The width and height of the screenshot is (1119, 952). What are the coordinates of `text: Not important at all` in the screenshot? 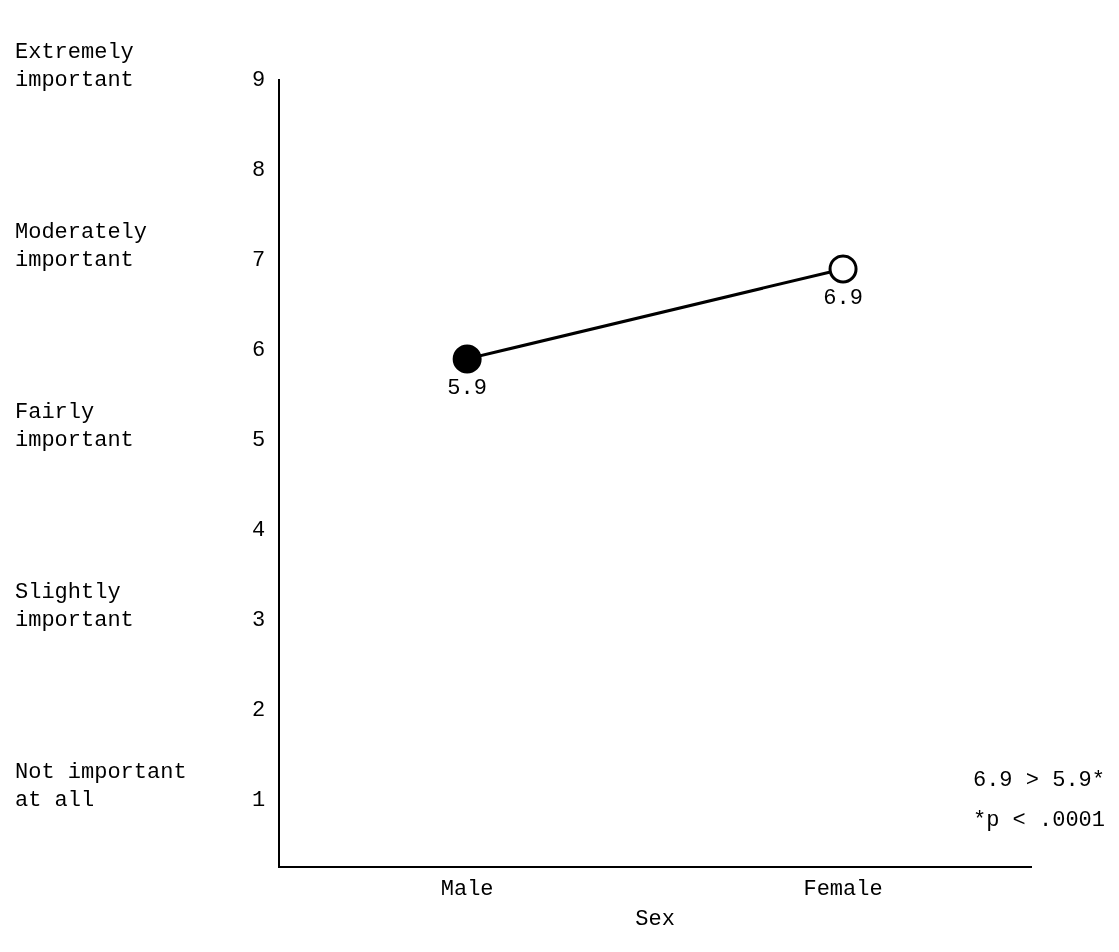 It's located at (101, 786).